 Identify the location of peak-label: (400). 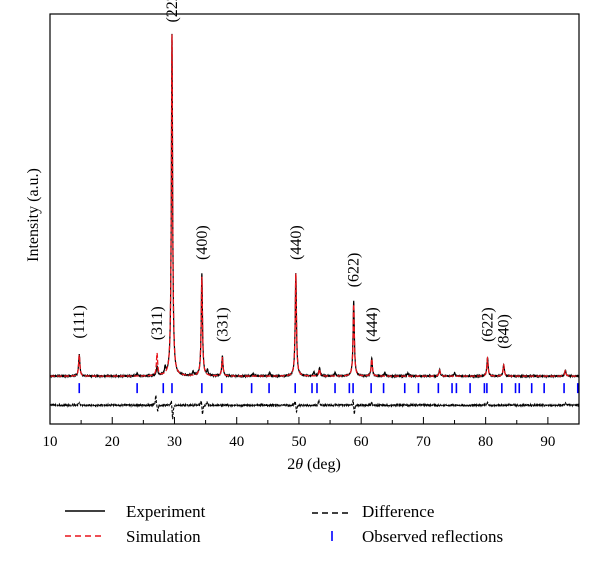
(202, 242).